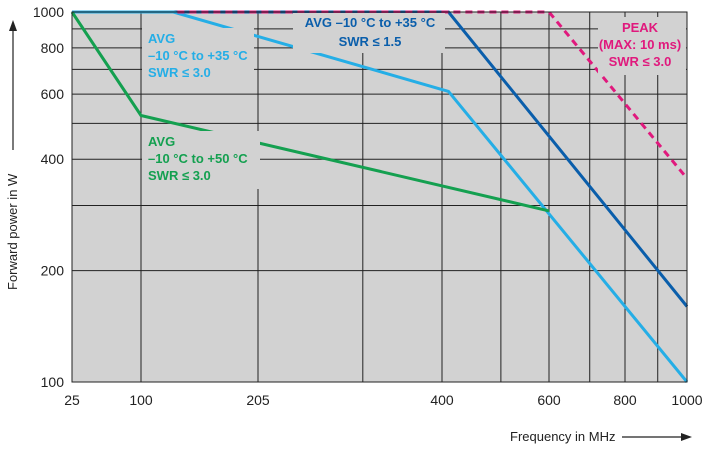 The width and height of the screenshot is (703, 454). Describe the element at coordinates (48, 12) in the screenshot. I see `y-tick-label: 1000` at that location.